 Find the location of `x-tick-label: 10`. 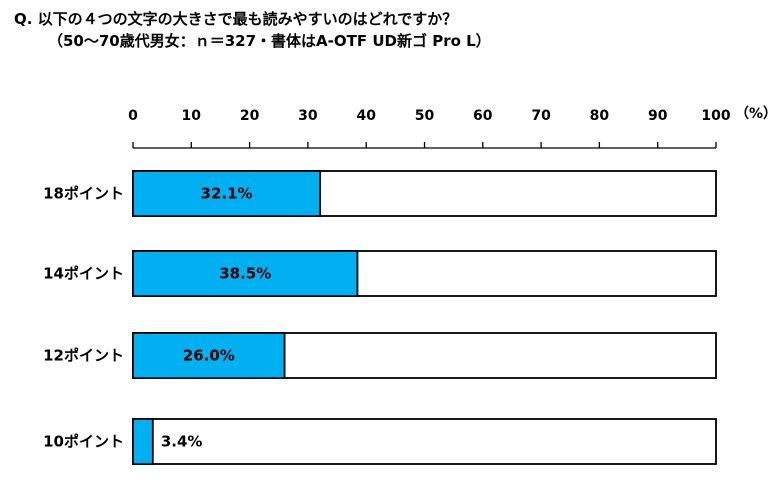

x-tick-label: 10 is located at coordinates (192, 116).